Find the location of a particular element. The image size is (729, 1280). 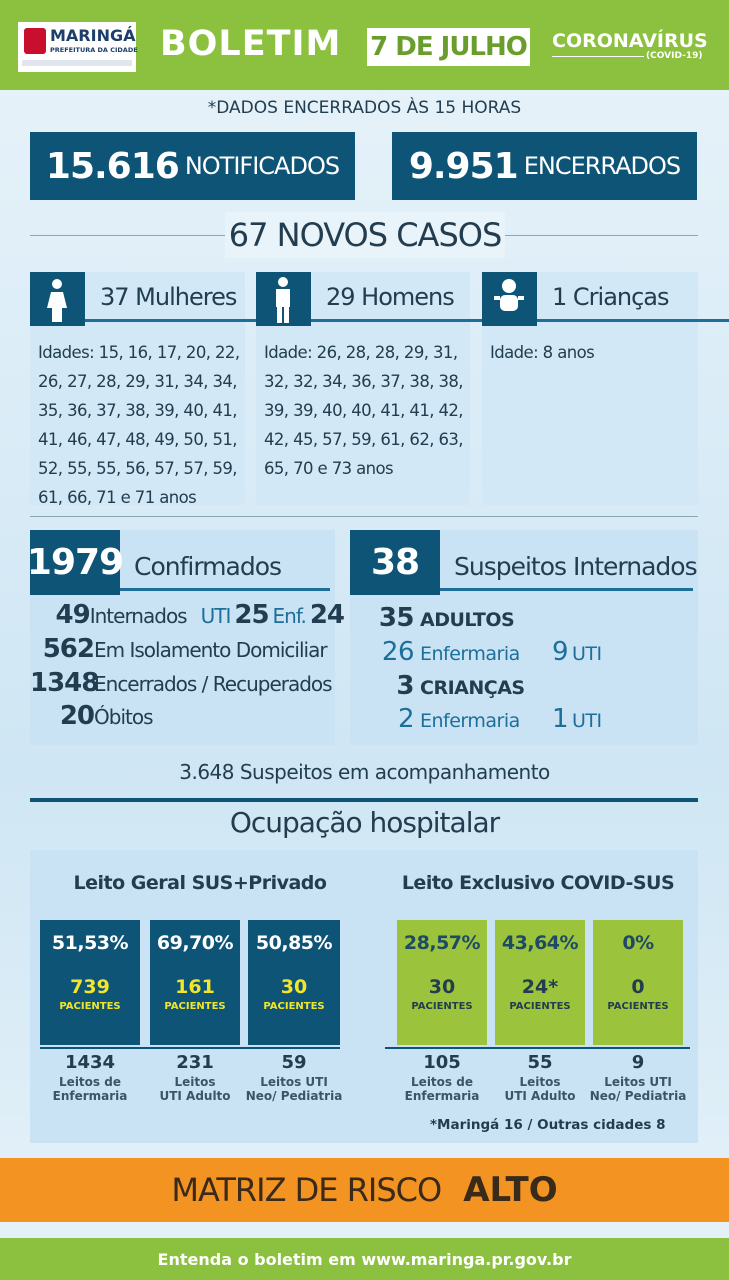

occupancy-pct: 0% is located at coordinates (638, 943).